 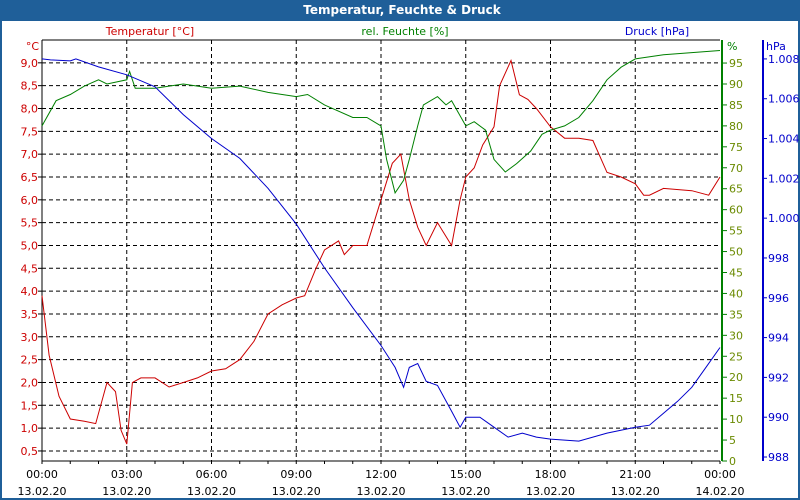 I want to click on pressure-tick-label: 992, so click(x=778, y=377).